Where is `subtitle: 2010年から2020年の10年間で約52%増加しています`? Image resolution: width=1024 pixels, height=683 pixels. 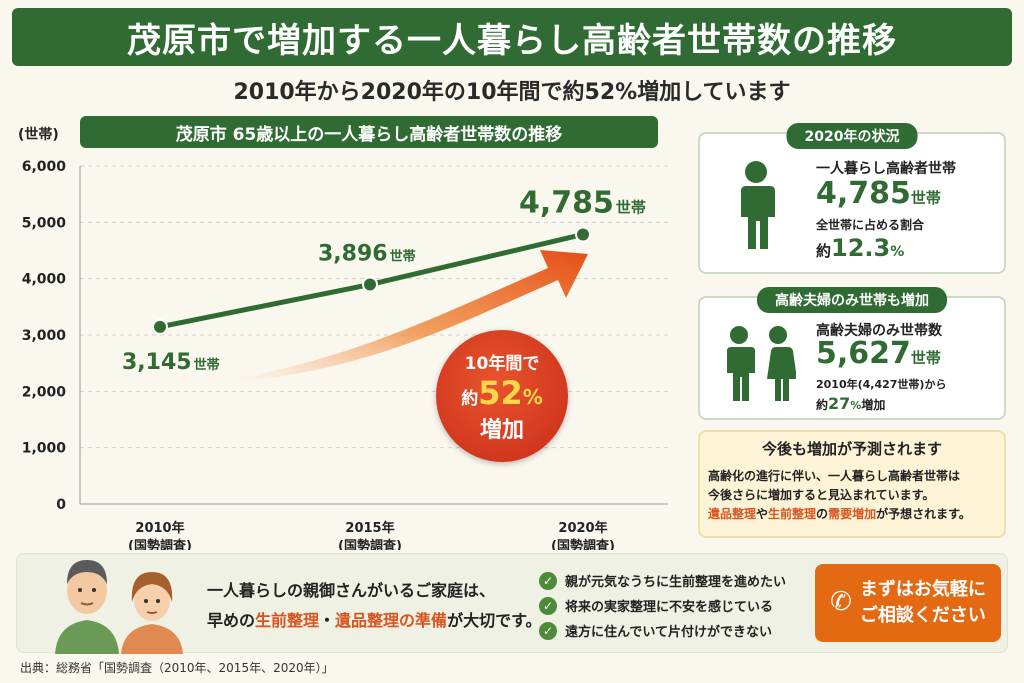
subtitle: 2010年から2020年の10年間で約52%増加しています is located at coordinates (512, 92).